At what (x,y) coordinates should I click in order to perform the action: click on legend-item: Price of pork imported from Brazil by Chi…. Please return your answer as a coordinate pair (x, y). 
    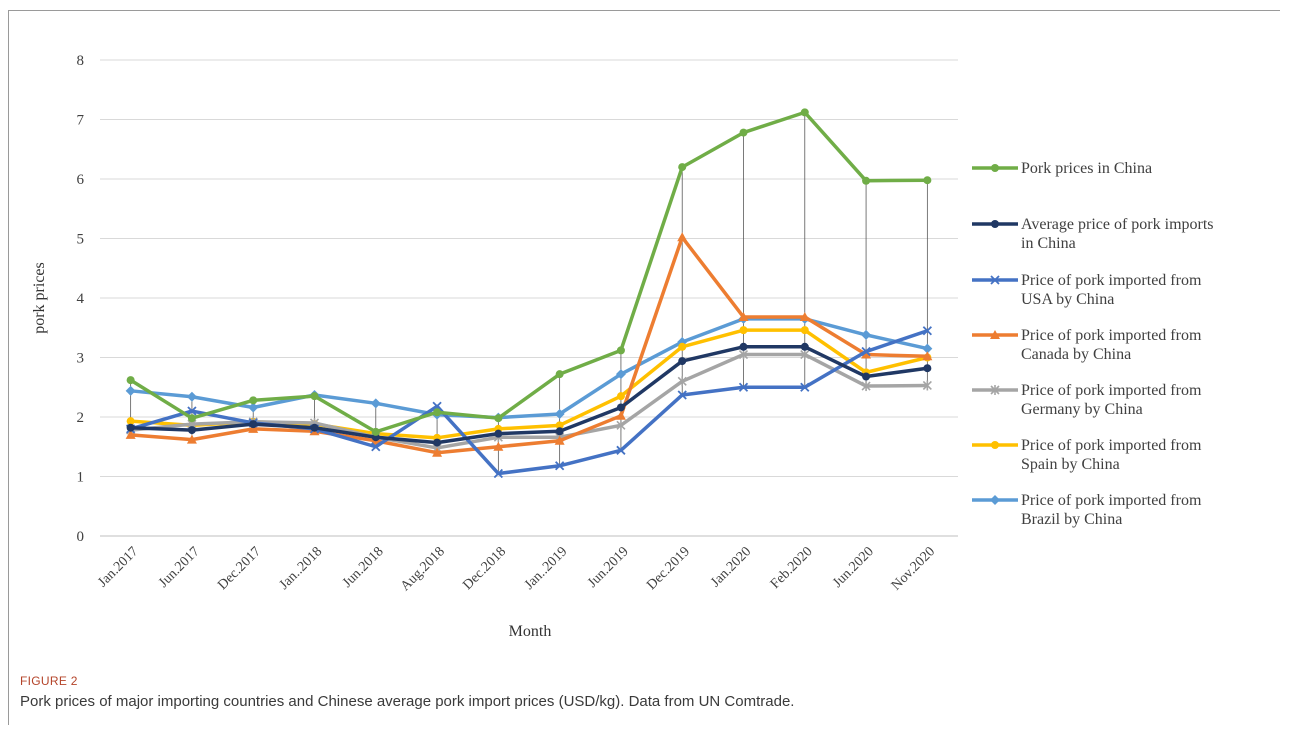
    Looking at the image, I should click on (1087, 510).